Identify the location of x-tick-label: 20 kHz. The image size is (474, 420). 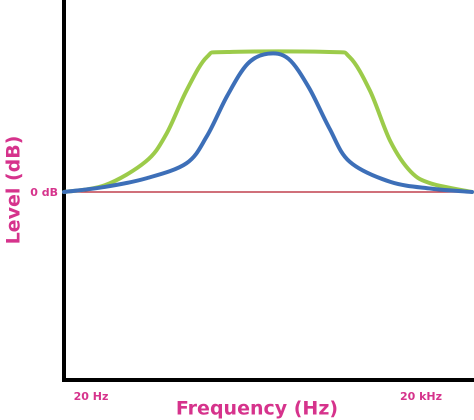
(421, 396).